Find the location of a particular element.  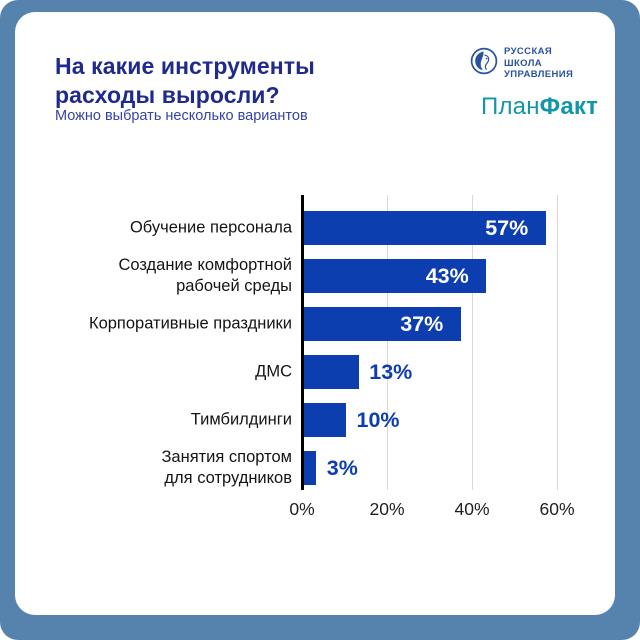

bar-57% is located at coordinates (424, 228).